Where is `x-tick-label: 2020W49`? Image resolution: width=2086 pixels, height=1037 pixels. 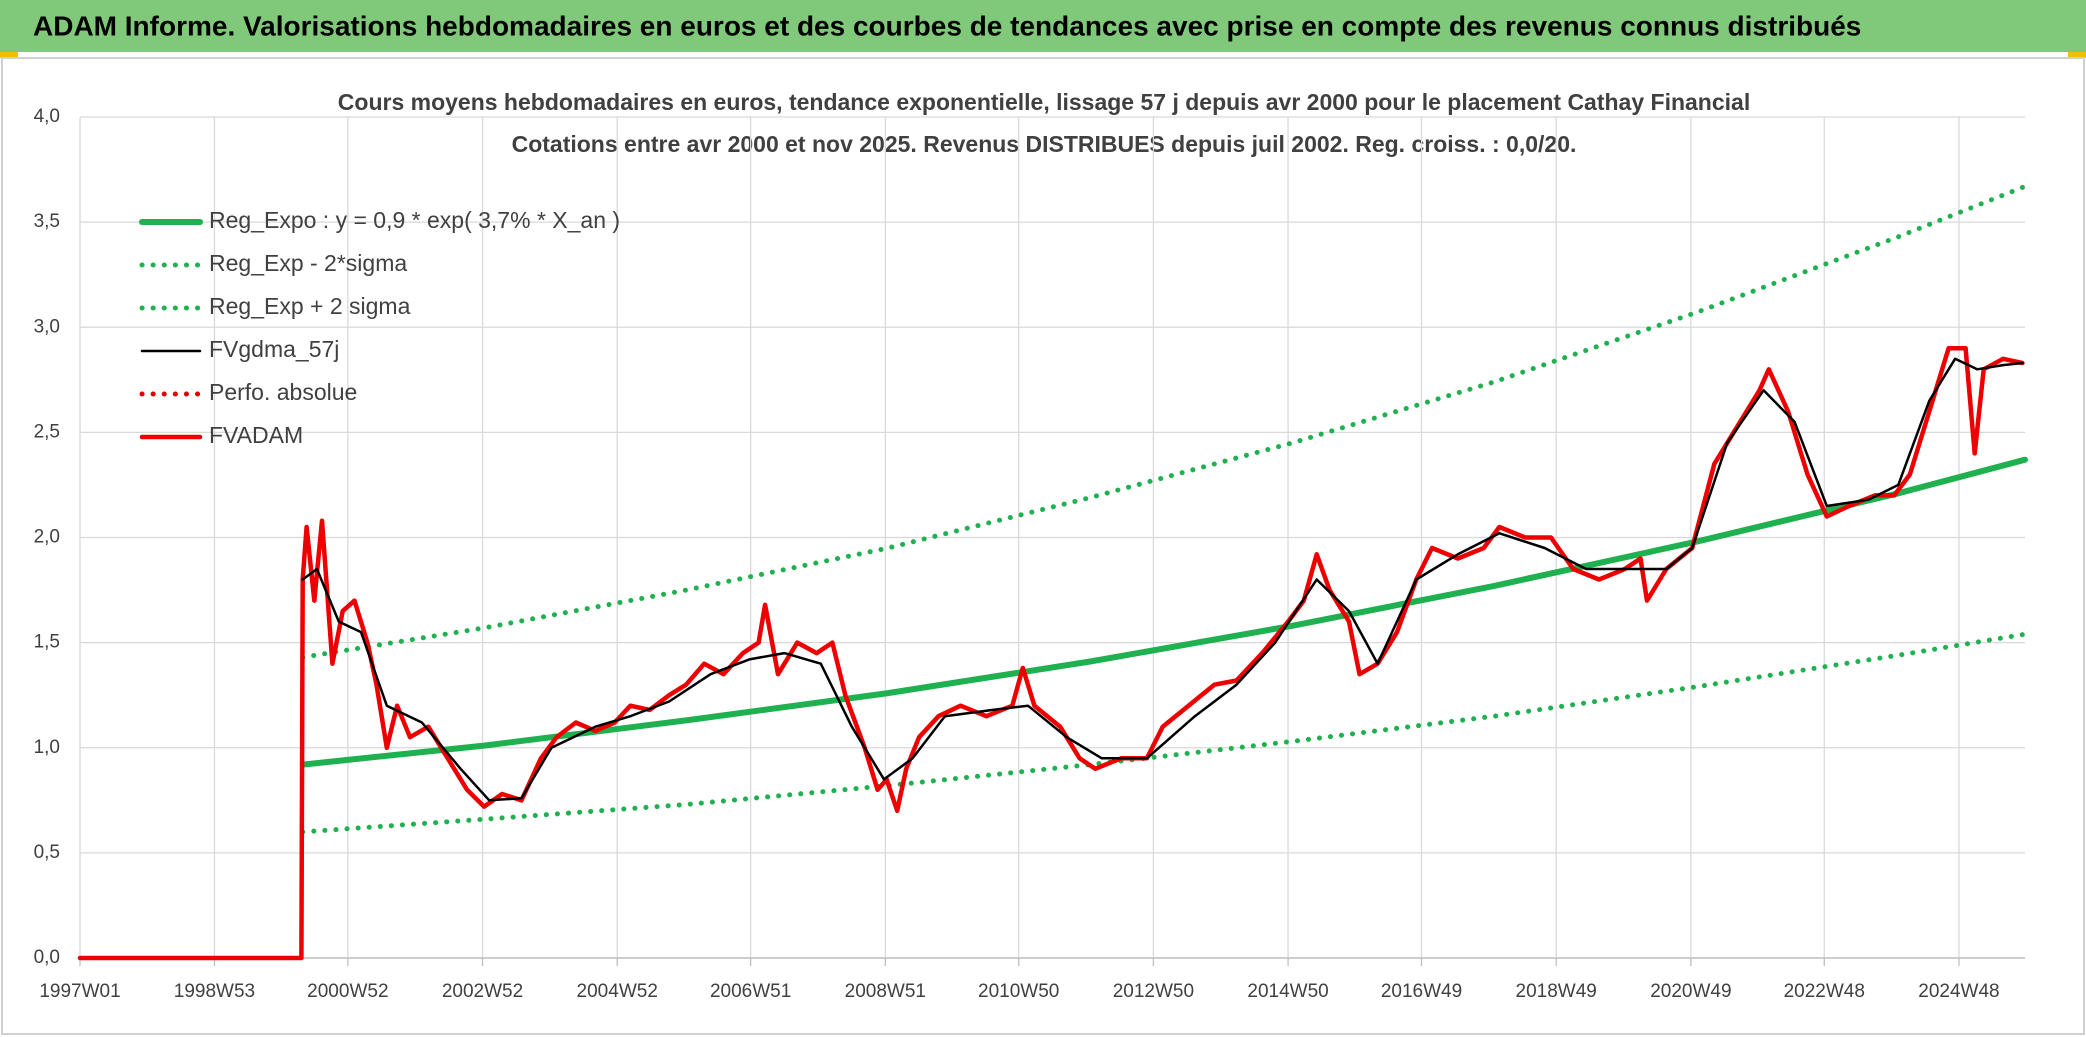 x-tick-label: 2020W49 is located at coordinates (1690, 991).